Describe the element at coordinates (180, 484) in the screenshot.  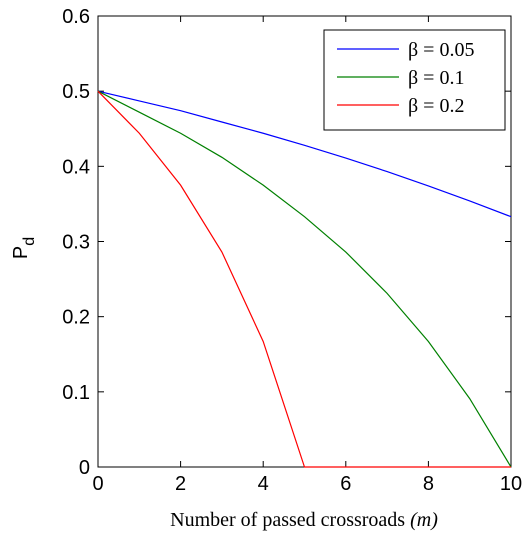
I see `x-tick-label: 2` at that location.